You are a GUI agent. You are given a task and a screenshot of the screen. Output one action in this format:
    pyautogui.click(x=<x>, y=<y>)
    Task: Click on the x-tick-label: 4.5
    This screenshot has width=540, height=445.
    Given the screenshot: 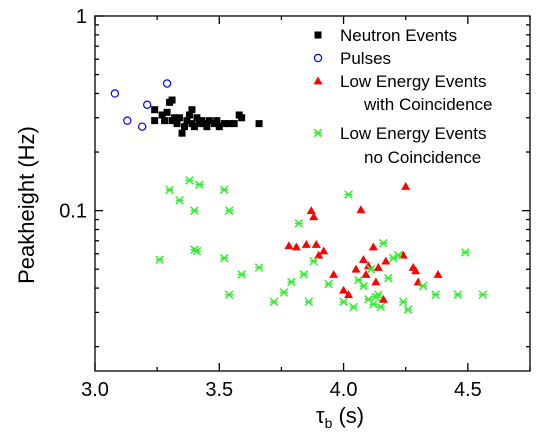 What is the action you would take?
    pyautogui.click(x=468, y=390)
    